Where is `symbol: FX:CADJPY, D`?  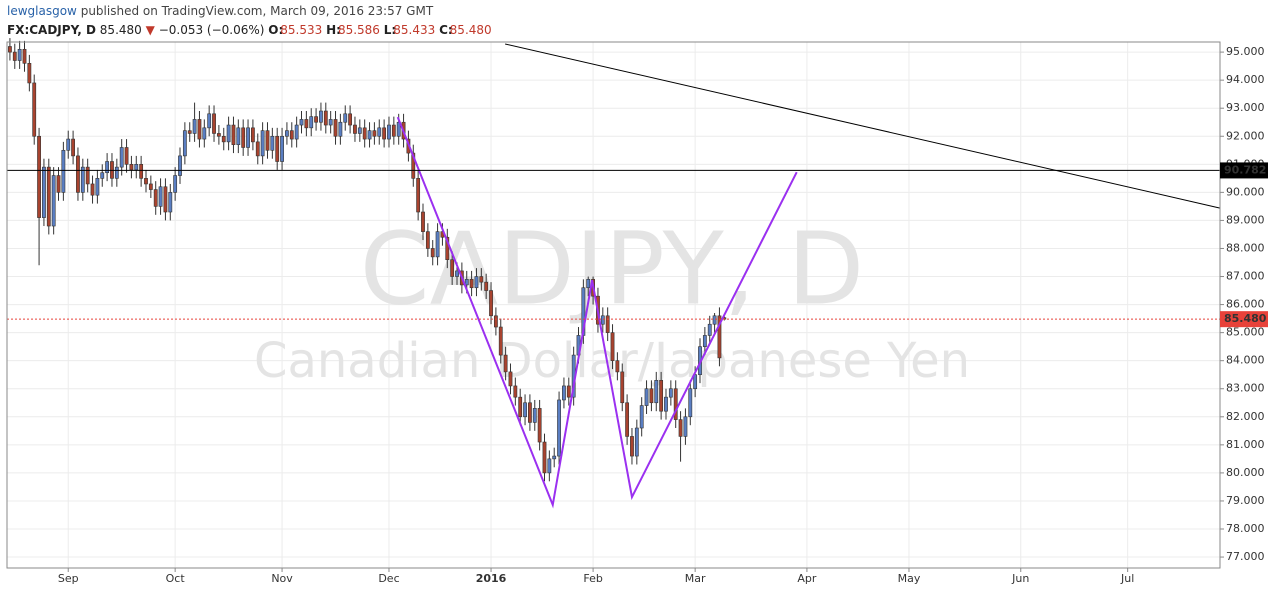 symbol: FX:CADJPY, D is located at coordinates (51, 30).